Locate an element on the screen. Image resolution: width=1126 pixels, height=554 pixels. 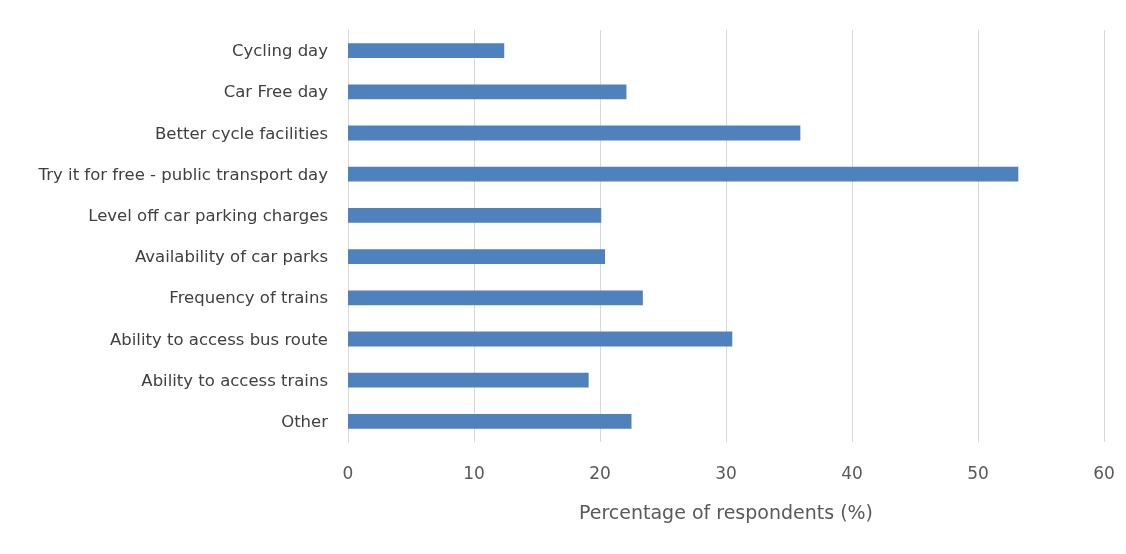
x-tick-label: 10 is located at coordinates (474, 472).